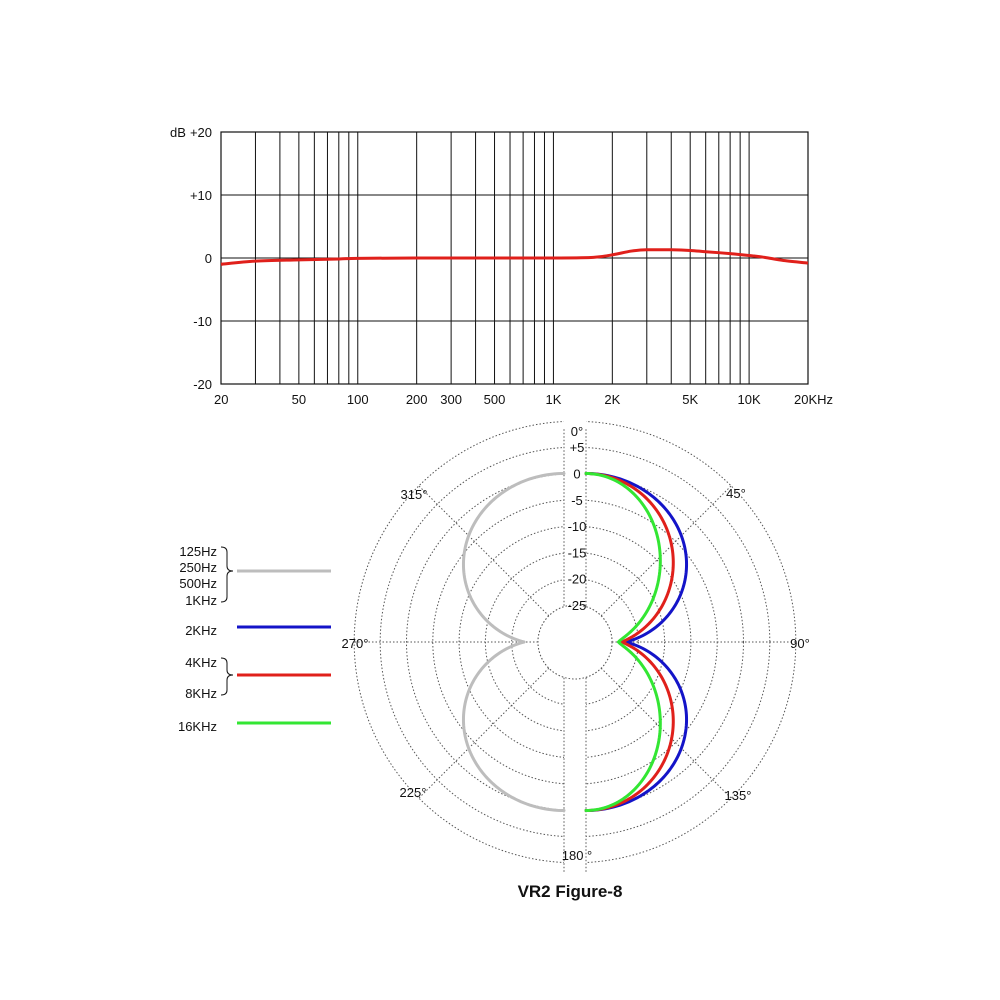  I want to click on radial-tick-label: -5, so click(577, 500).